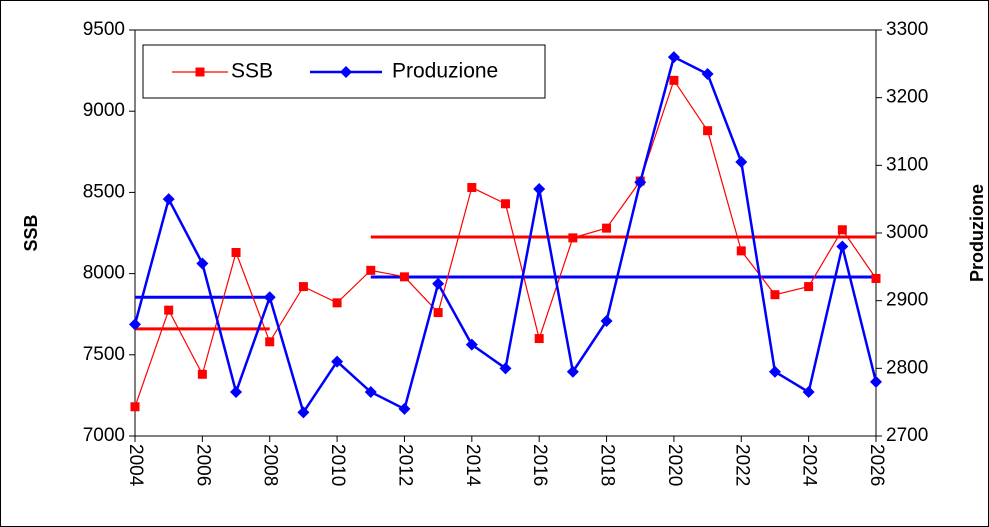  What do you see at coordinates (876, 465) in the screenshot?
I see `x-tick-label: 2026` at bounding box center [876, 465].